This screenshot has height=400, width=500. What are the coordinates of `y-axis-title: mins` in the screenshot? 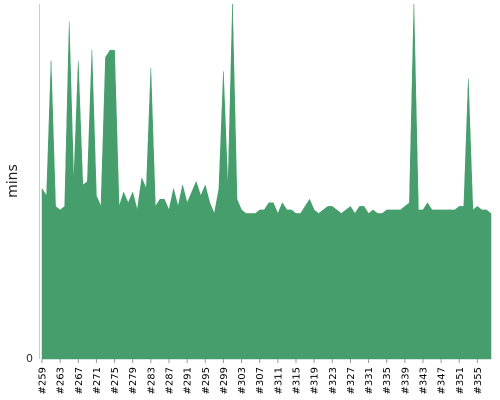 It's located at (13, 181).